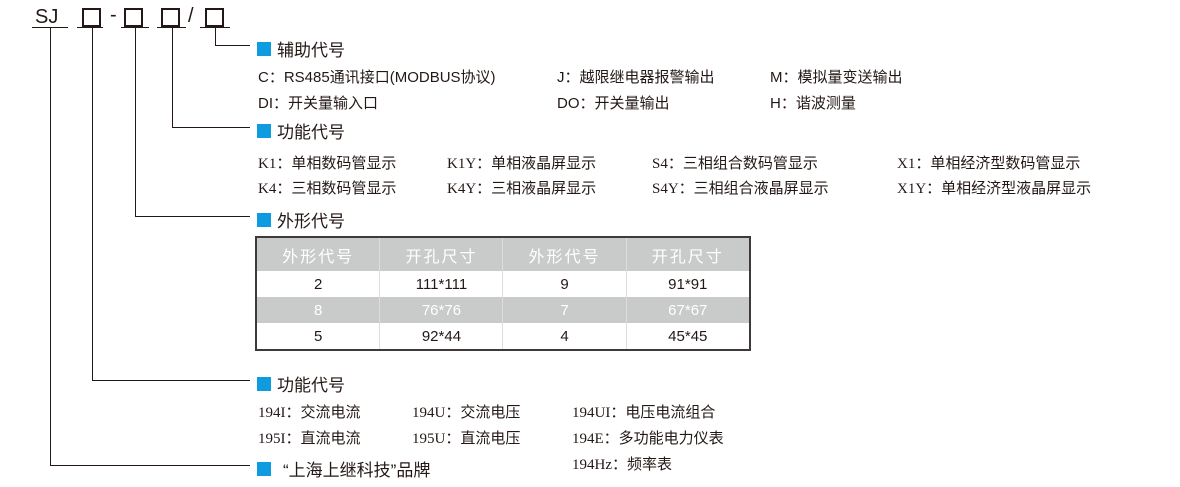 The height and width of the screenshot is (487, 1180). I want to click on function-item: 194E：多功能电力仪表, so click(648, 439).